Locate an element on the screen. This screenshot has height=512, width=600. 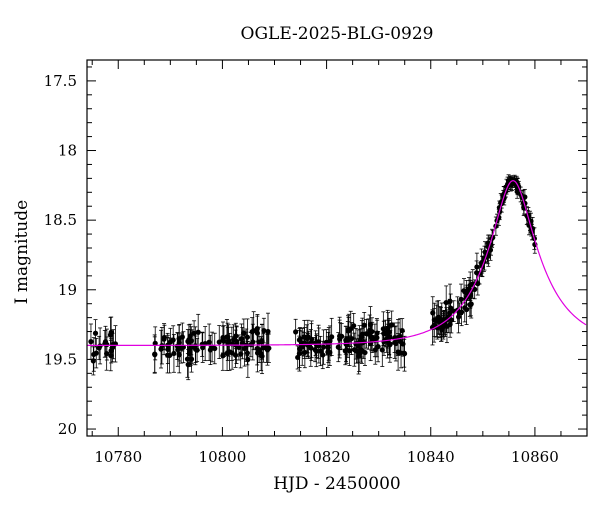
x-tick-label: 10840 is located at coordinates (431, 457).